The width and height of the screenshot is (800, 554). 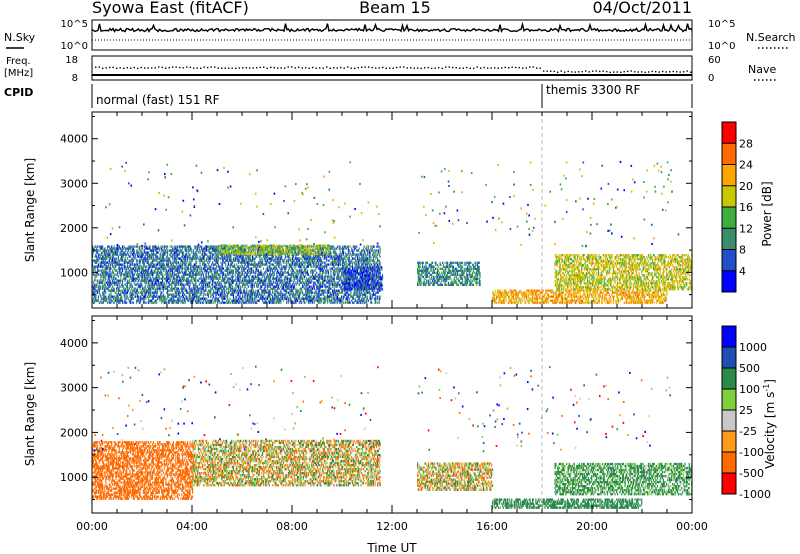 I want to click on station-title: Syowa East (fitACF), so click(x=170, y=8).